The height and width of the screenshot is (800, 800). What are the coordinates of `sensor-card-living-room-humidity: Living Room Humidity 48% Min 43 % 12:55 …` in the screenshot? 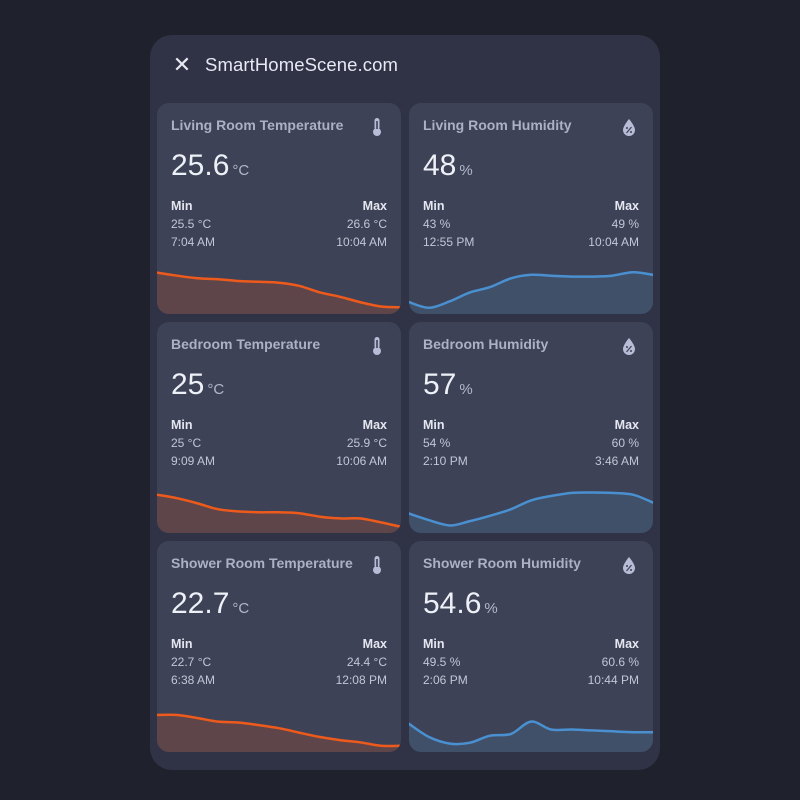 It's located at (531, 208).